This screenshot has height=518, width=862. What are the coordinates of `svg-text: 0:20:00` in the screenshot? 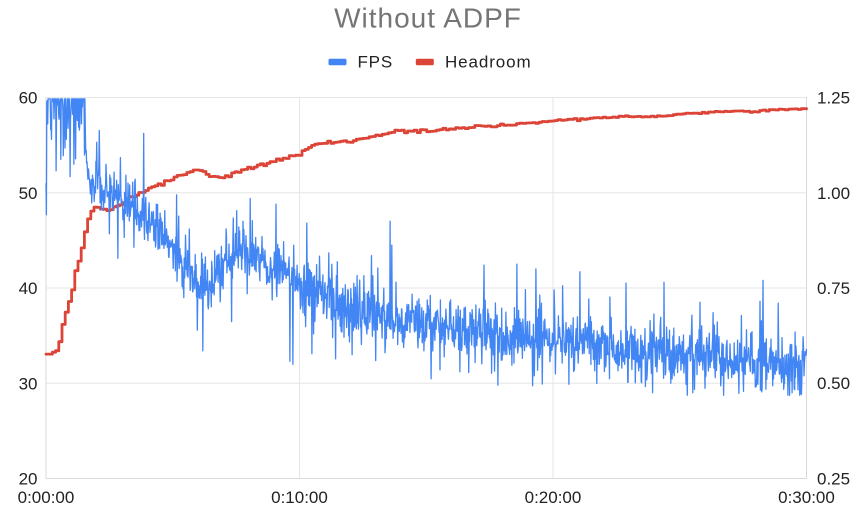 It's located at (553, 497).